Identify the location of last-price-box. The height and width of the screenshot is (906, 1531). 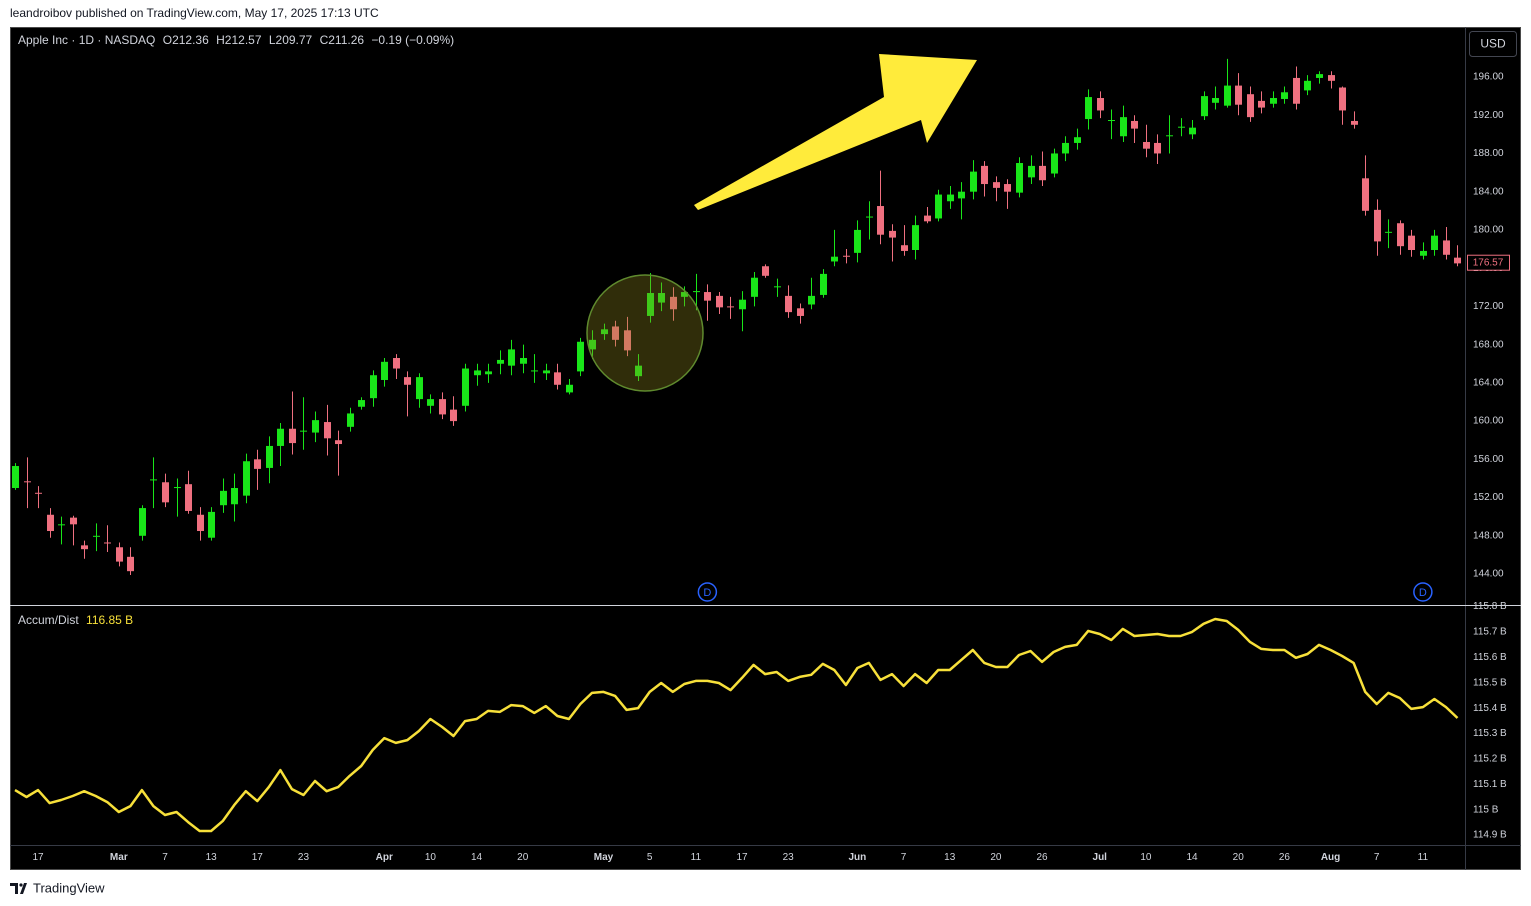
(1488, 262).